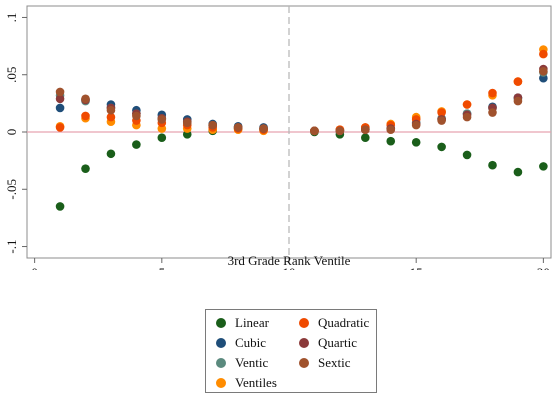 This screenshot has height=394, width=553. Describe the element at coordinates (60, 108) in the screenshot. I see `data-point-cubic` at that location.